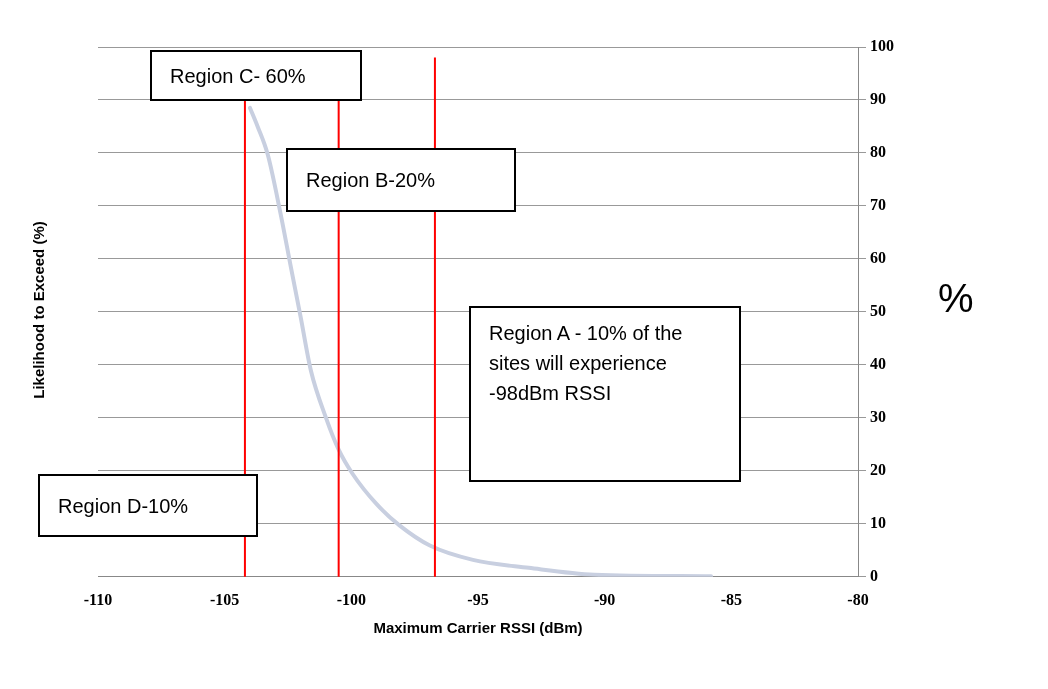  Describe the element at coordinates (256, 75) in the screenshot. I see `callout-box: Region C- 60%` at that location.